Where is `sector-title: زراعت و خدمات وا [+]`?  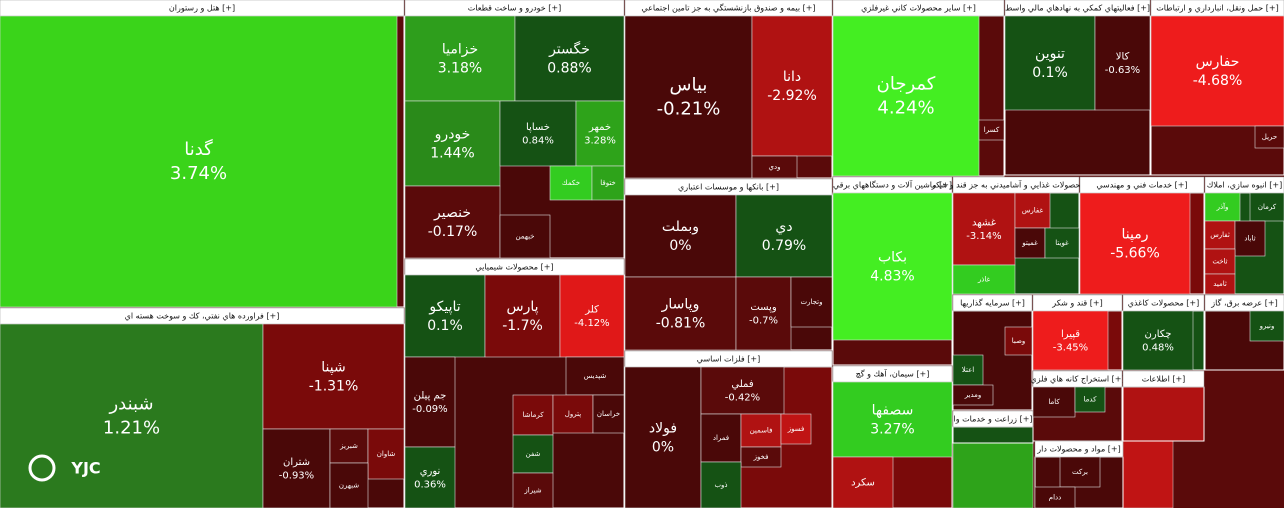 sector-title: زراعت و خدمات وا [+] is located at coordinates (992, 419).